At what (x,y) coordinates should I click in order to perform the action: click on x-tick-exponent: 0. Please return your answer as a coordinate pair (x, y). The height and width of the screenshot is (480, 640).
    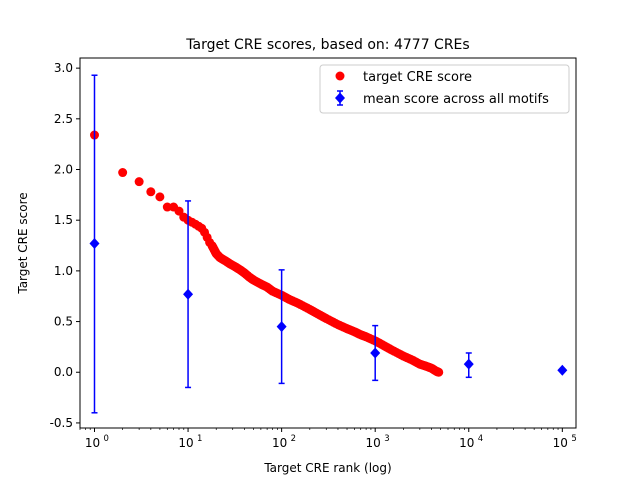
    Looking at the image, I should click on (105, 439).